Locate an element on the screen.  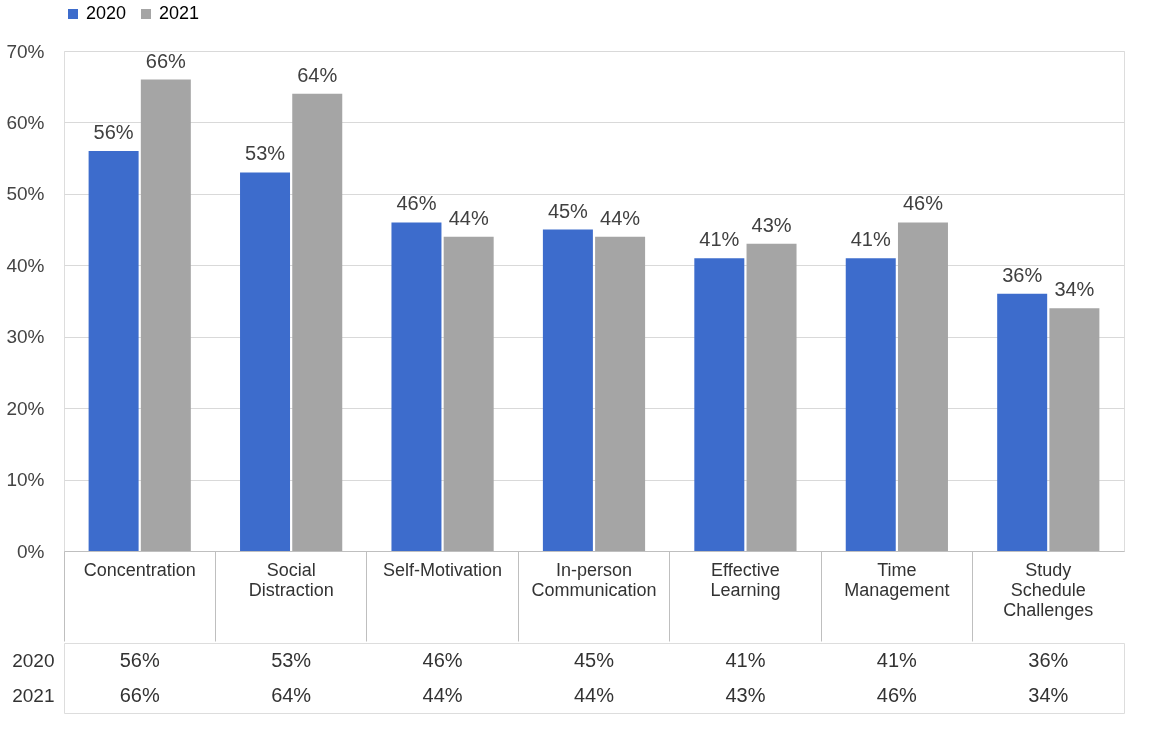
text: 66% is located at coordinates (165, 60).